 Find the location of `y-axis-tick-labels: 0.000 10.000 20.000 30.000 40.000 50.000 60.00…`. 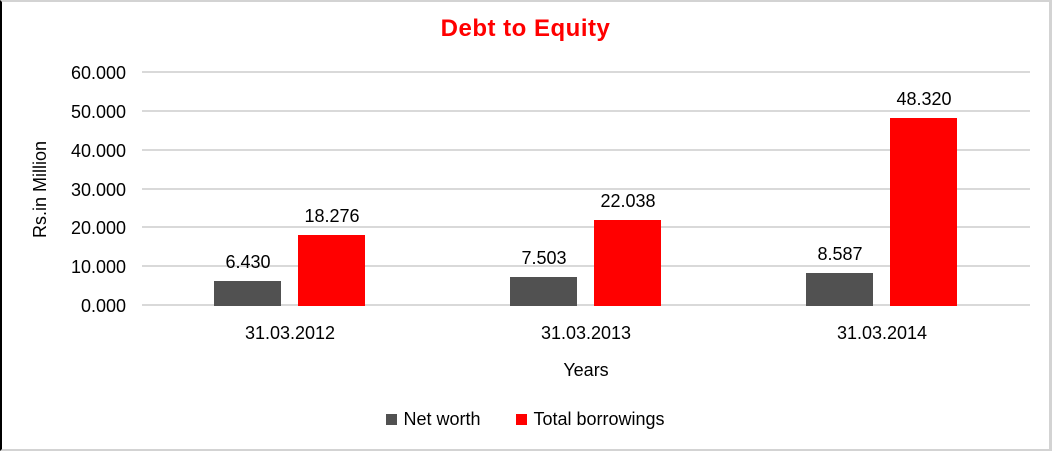

y-axis-tick-labels: 0.000 10.000 20.000 30.000 40.000 50.000 60.00… is located at coordinates (66, 189).